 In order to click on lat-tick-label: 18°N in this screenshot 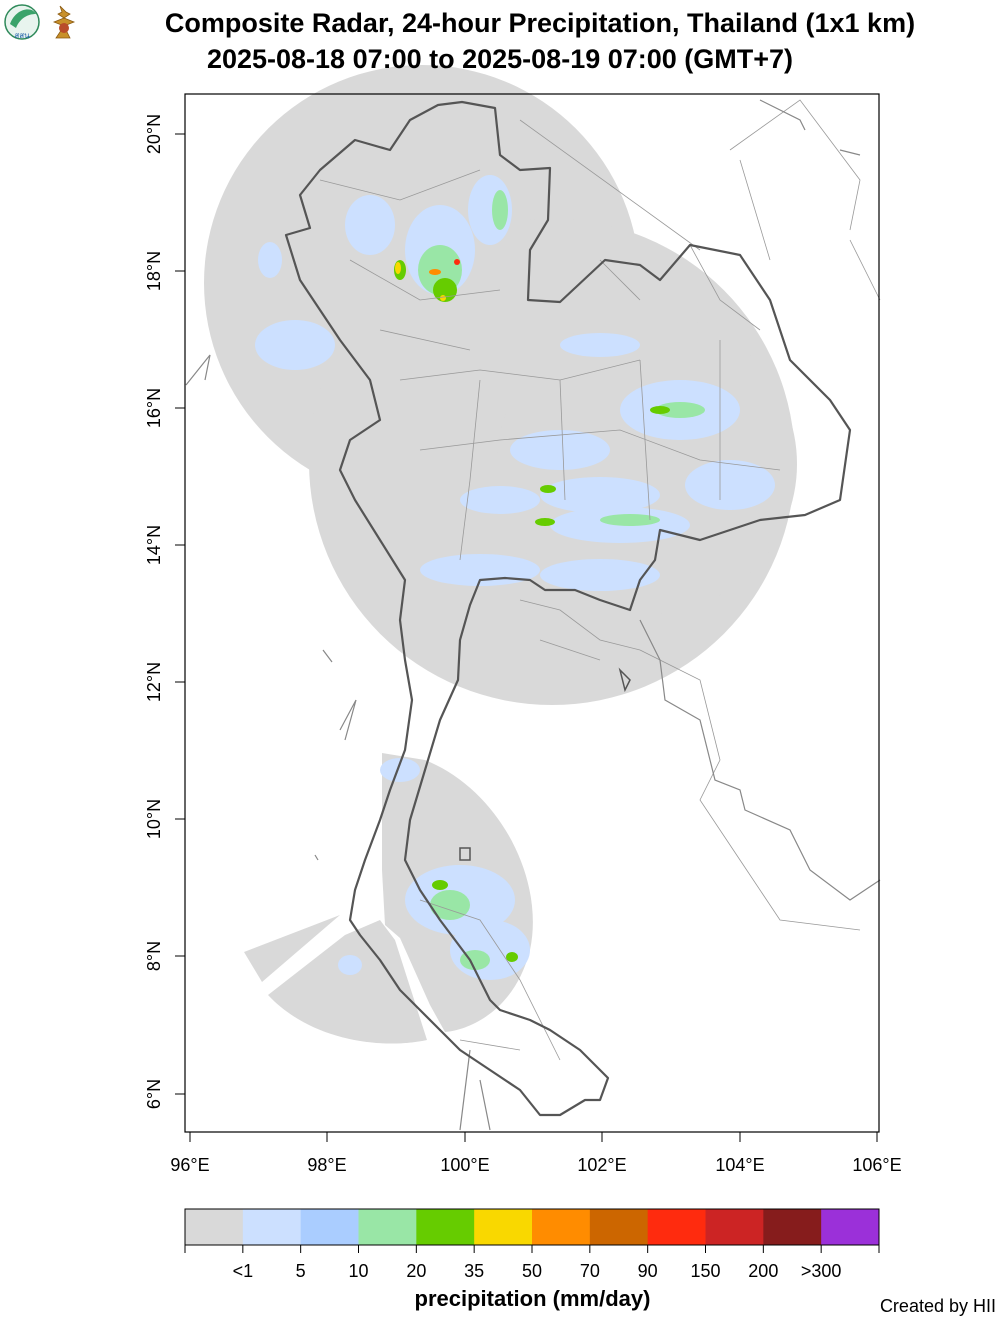, I will do `click(154, 271)`.